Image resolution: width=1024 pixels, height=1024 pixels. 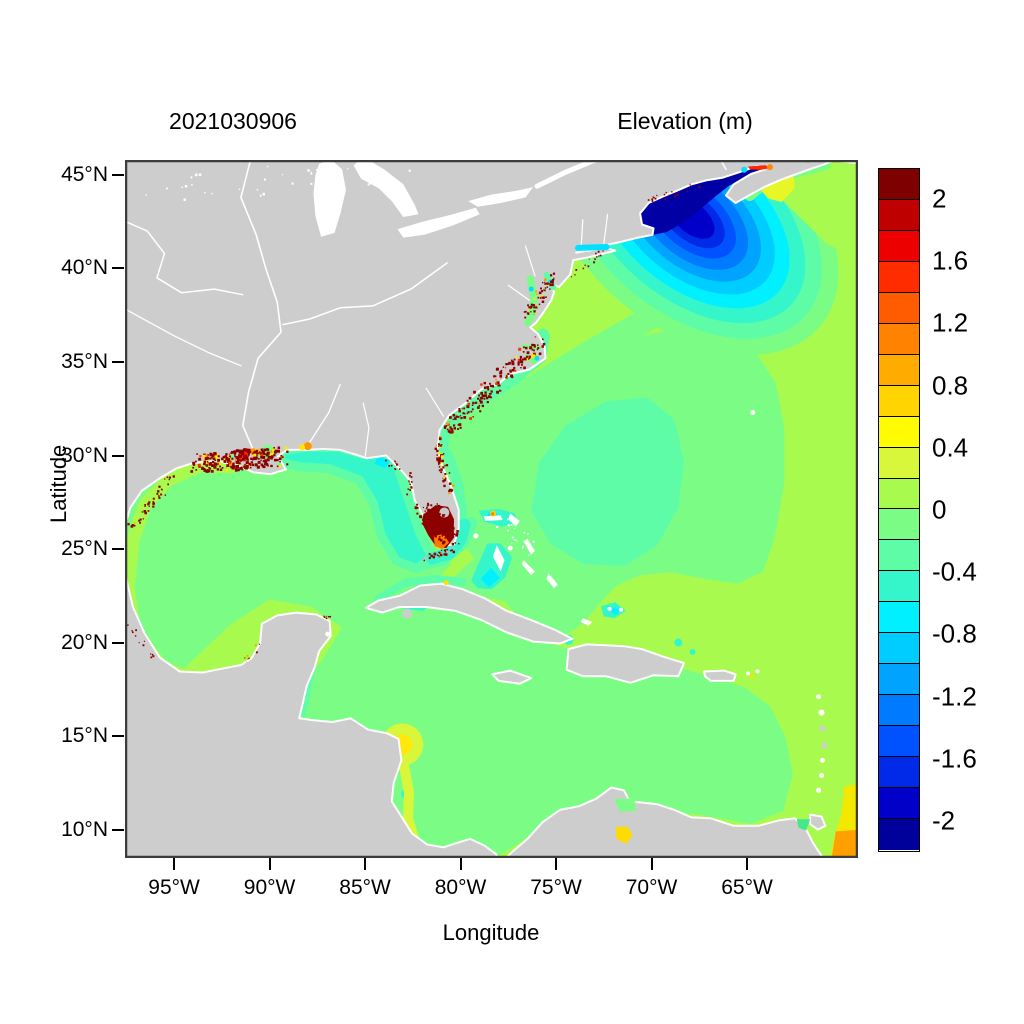 What do you see at coordinates (499, 558) in the screenshot?
I see `island-andros` at bounding box center [499, 558].